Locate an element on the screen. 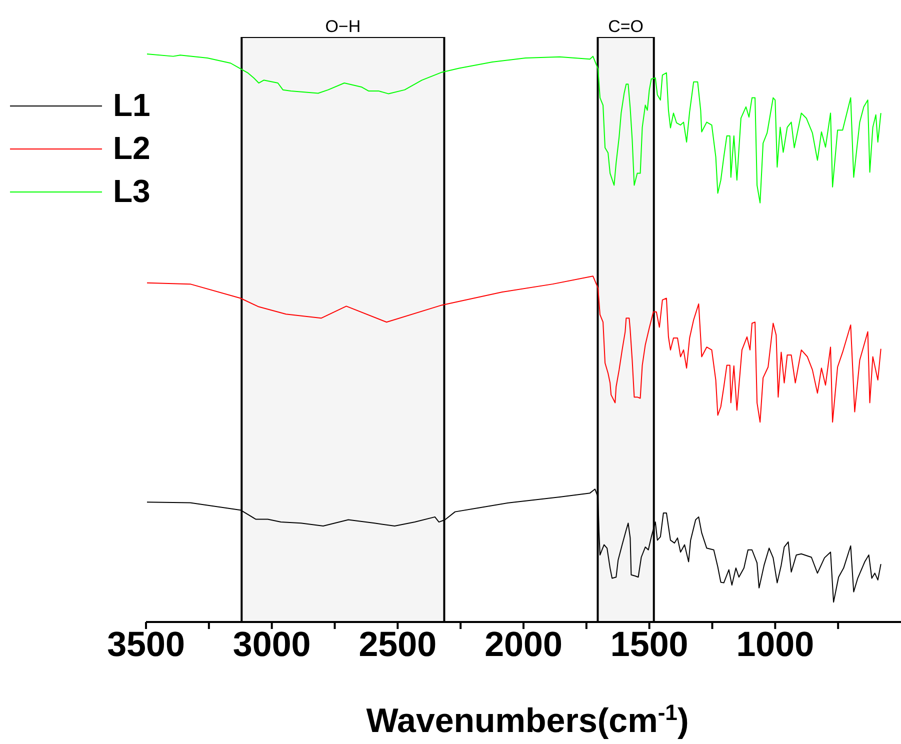 The height and width of the screenshot is (744, 901). x-axis-title: Wavenumbers(cm$^{-1}$) is located at coordinates (527, 720).